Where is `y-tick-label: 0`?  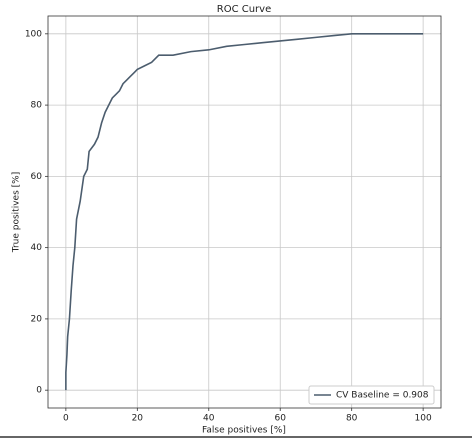
y-tick-label: 0 is located at coordinates (39, 391).